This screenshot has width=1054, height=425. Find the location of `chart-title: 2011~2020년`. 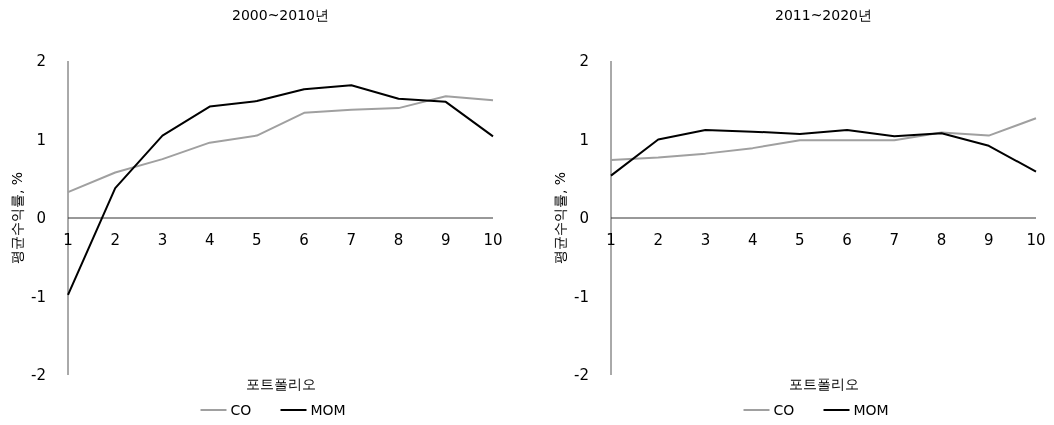

chart-title: 2011~2020년 is located at coordinates (823, 15).